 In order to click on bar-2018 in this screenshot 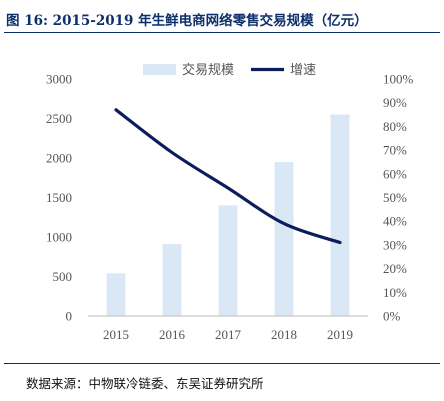, I will do `click(284, 238)`.